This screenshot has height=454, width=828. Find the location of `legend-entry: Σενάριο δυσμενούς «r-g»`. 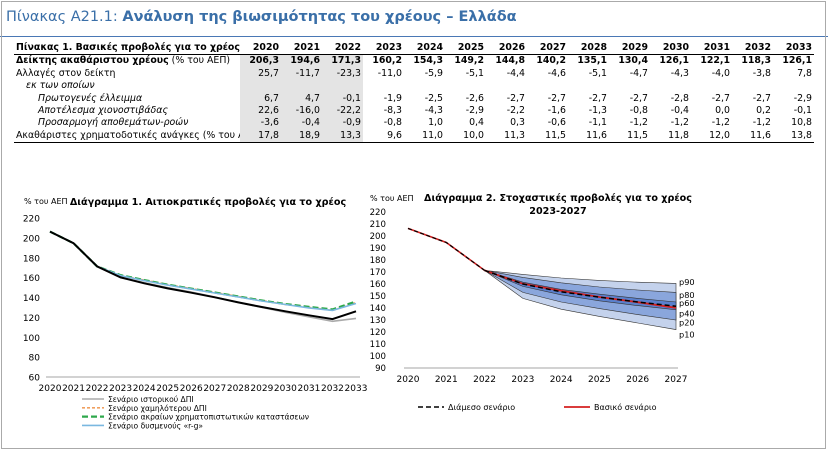

legend-entry: Σενάριο δυσμενούς «r-g» is located at coordinates (155, 425).